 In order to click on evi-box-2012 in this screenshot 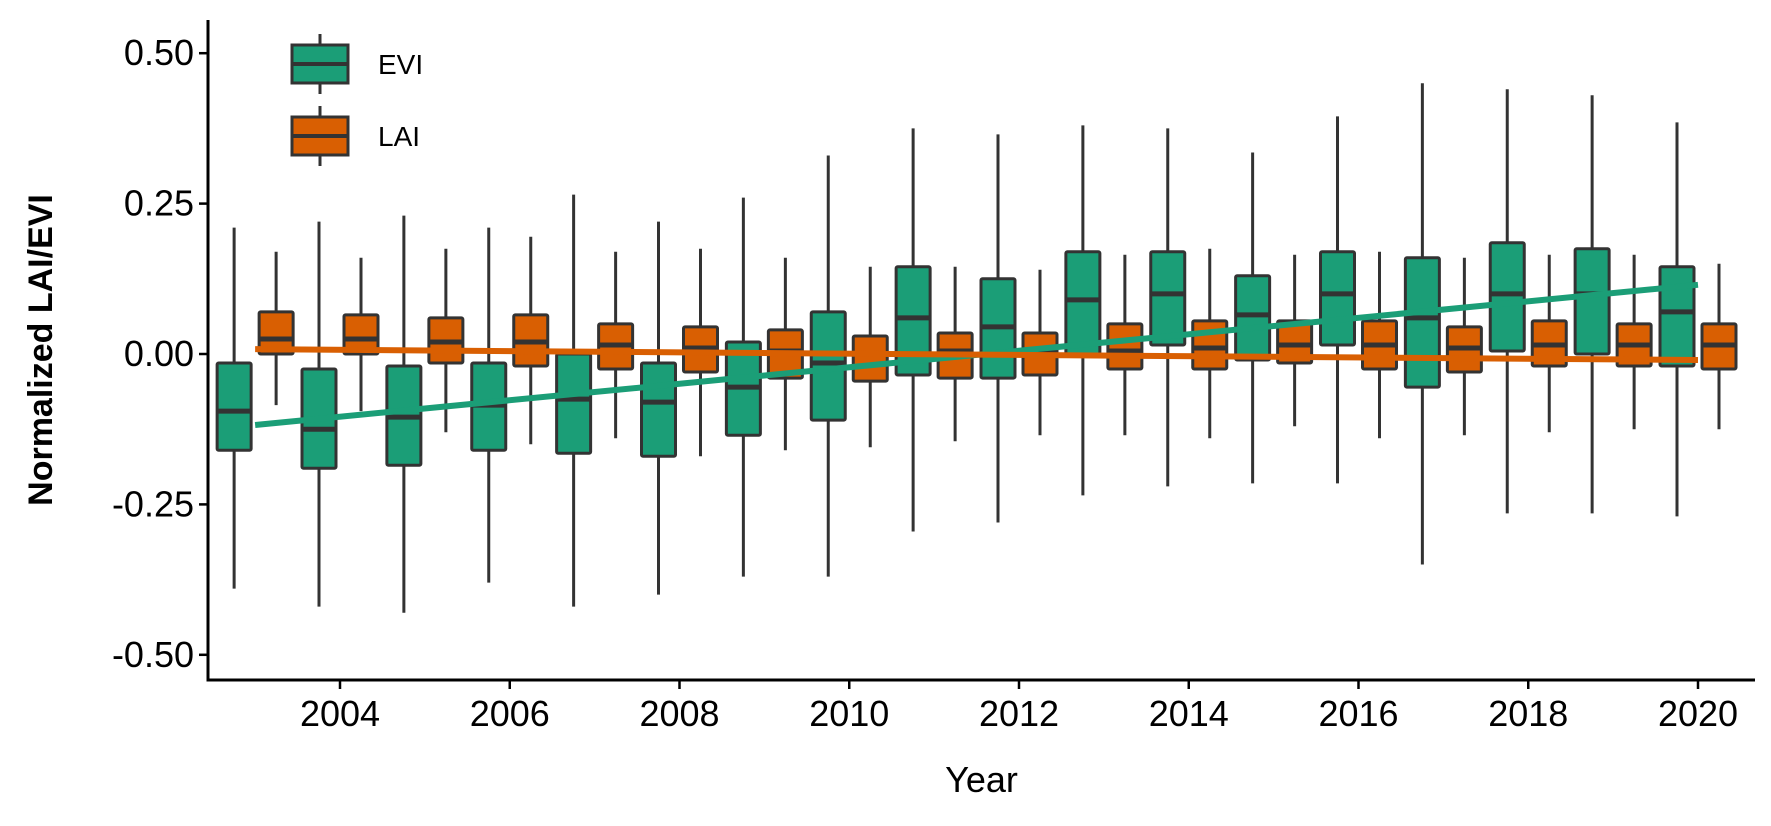, I will do `click(998, 328)`.